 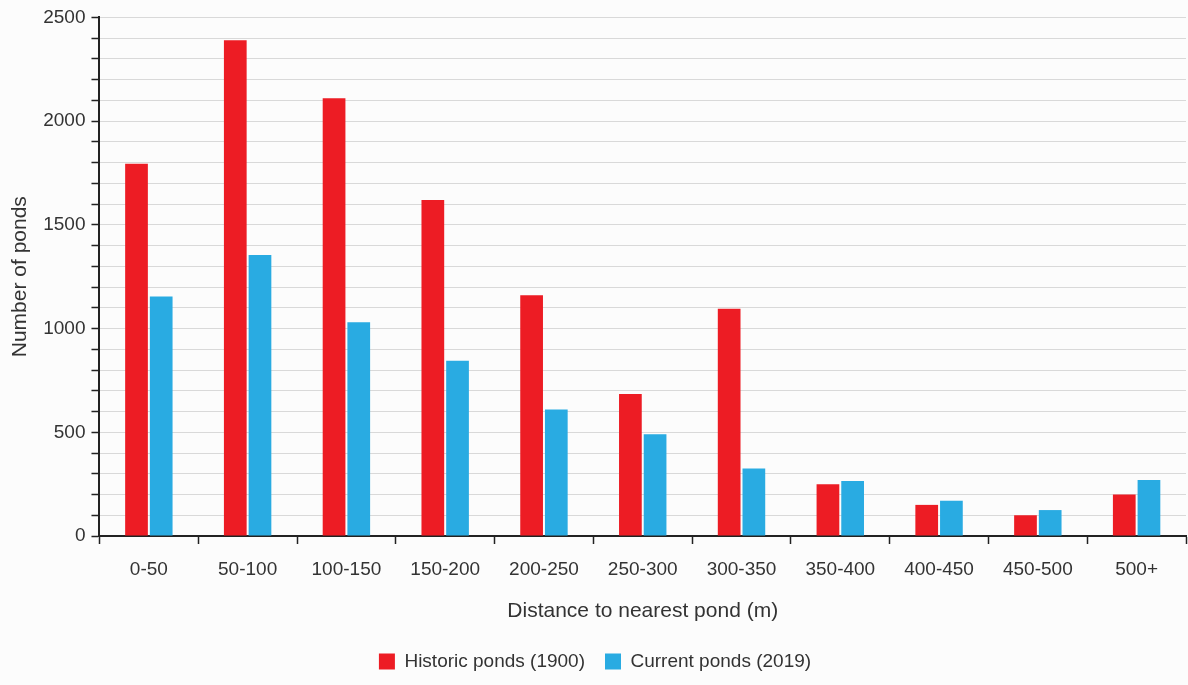 I want to click on y-tick-label: 1500, so click(x=64, y=224).